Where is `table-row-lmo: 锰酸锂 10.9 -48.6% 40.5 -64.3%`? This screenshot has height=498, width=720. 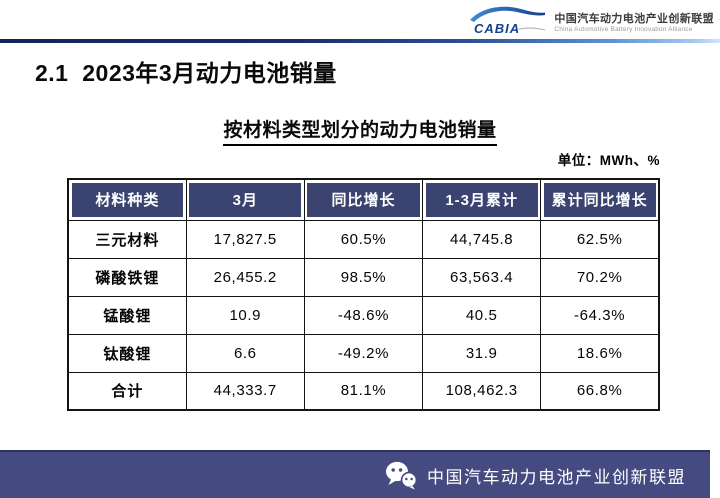 table-row-lmo: 锰酸锂 10.9 -48.6% 40.5 -64.3% is located at coordinates (363, 315).